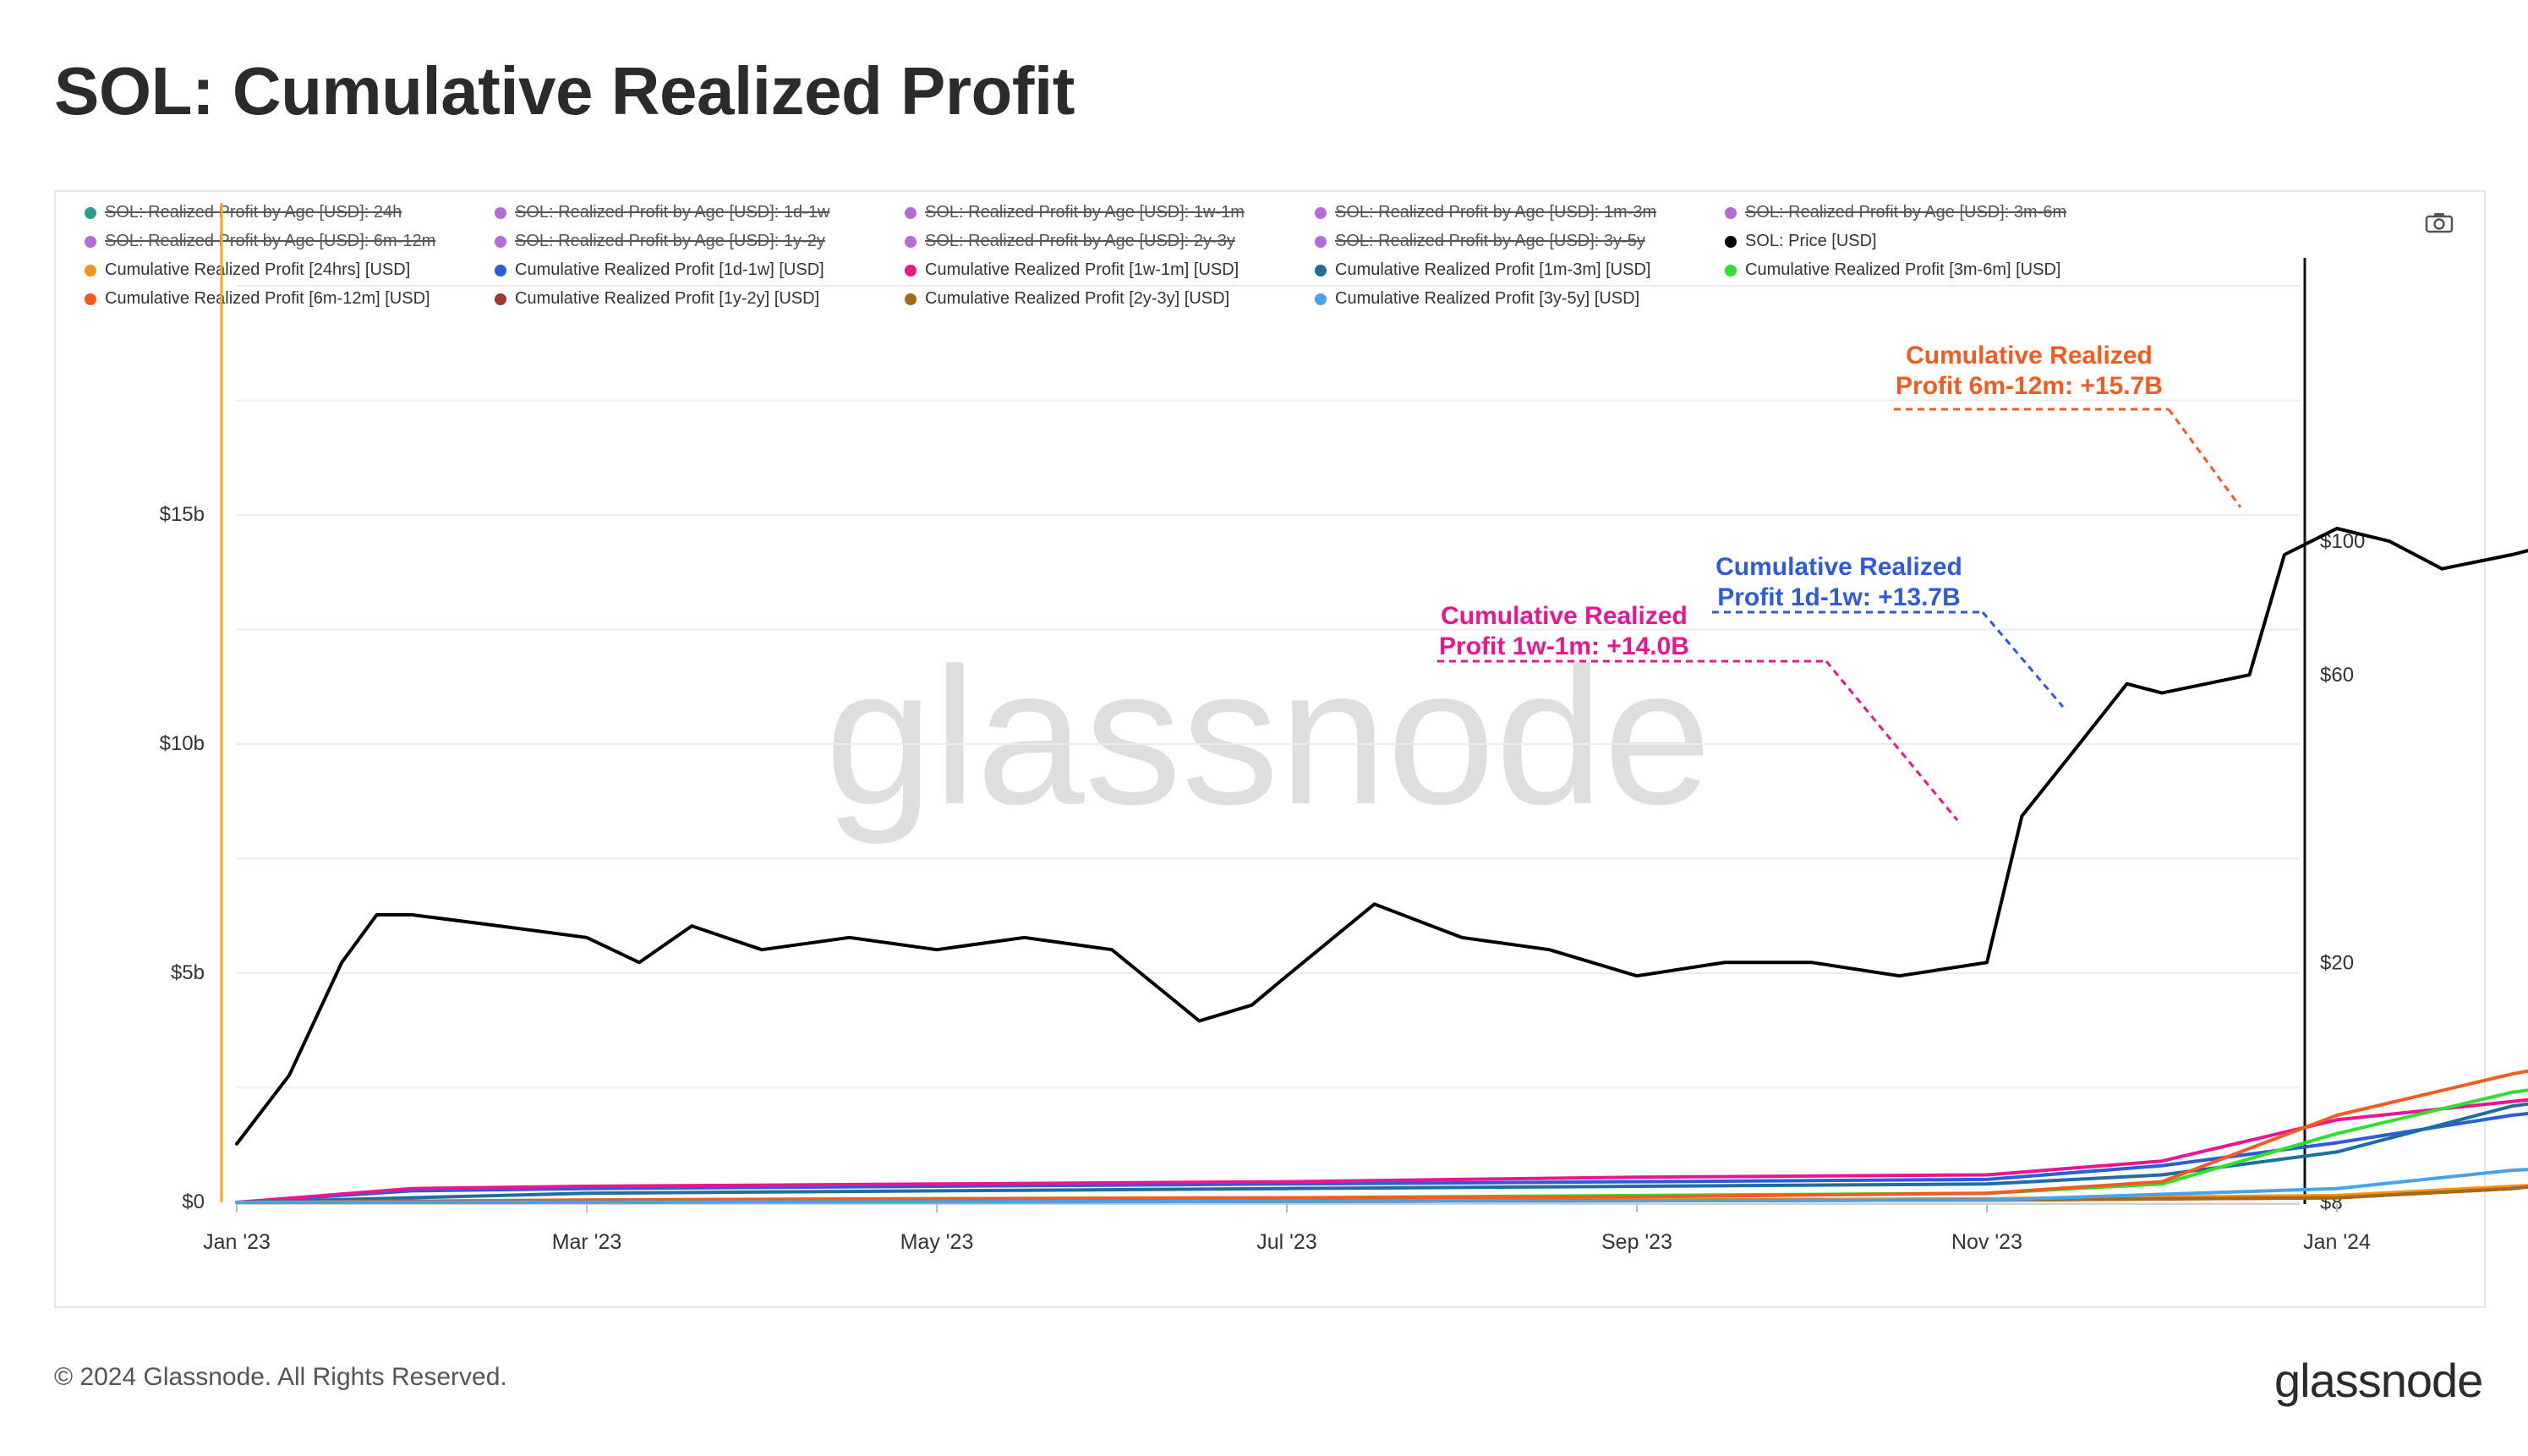  What do you see at coordinates (670, 241) in the screenshot?
I see `legend-label: SOL: Realized Profit by Age [USD]: 1y-2y` at bounding box center [670, 241].